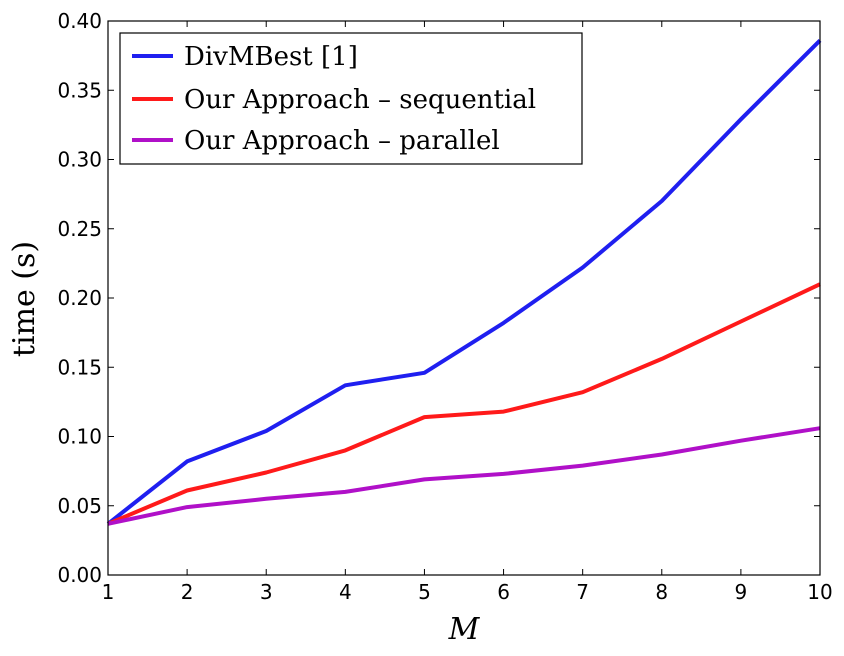 This screenshot has width=844, height=656. I want to click on y-tick-label: 0.25, so click(79, 229).